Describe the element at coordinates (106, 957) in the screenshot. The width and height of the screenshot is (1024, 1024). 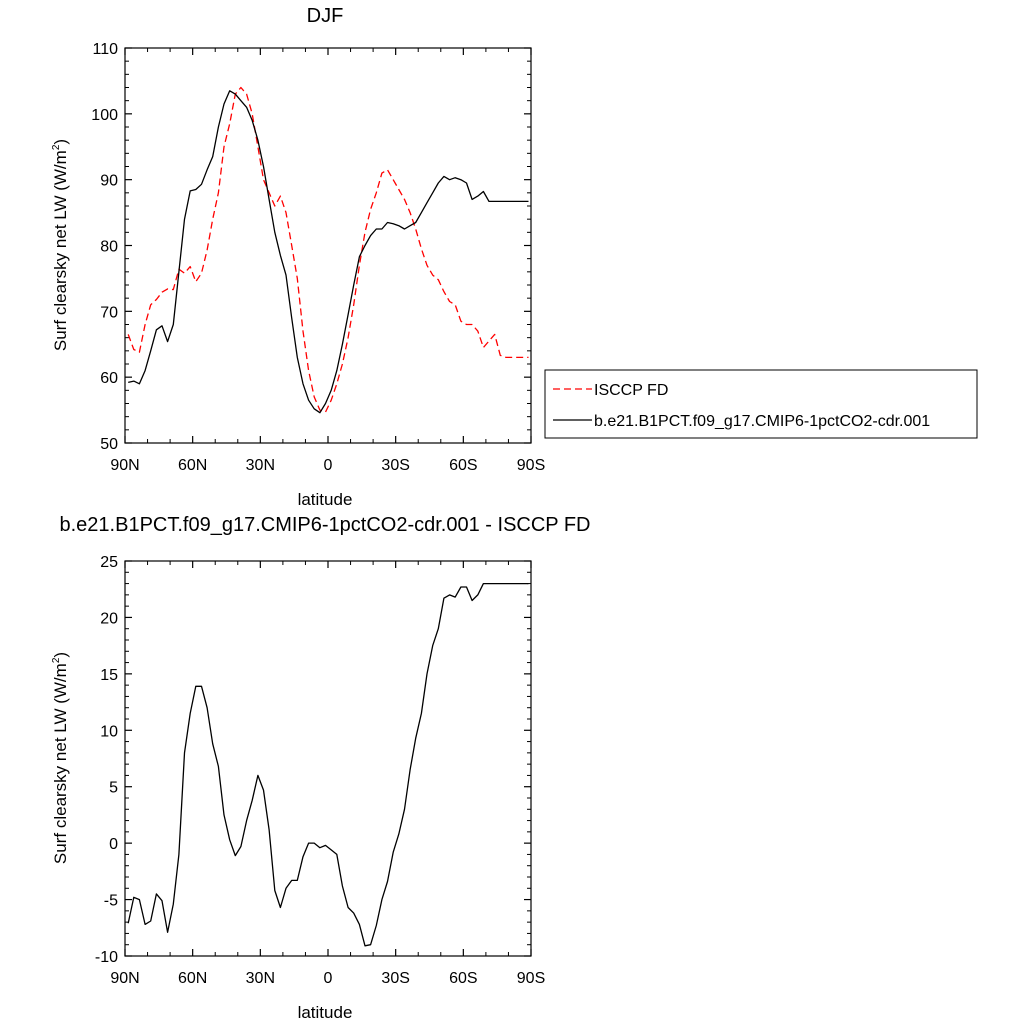
I see `bottom-y-tick-label: -10` at that location.